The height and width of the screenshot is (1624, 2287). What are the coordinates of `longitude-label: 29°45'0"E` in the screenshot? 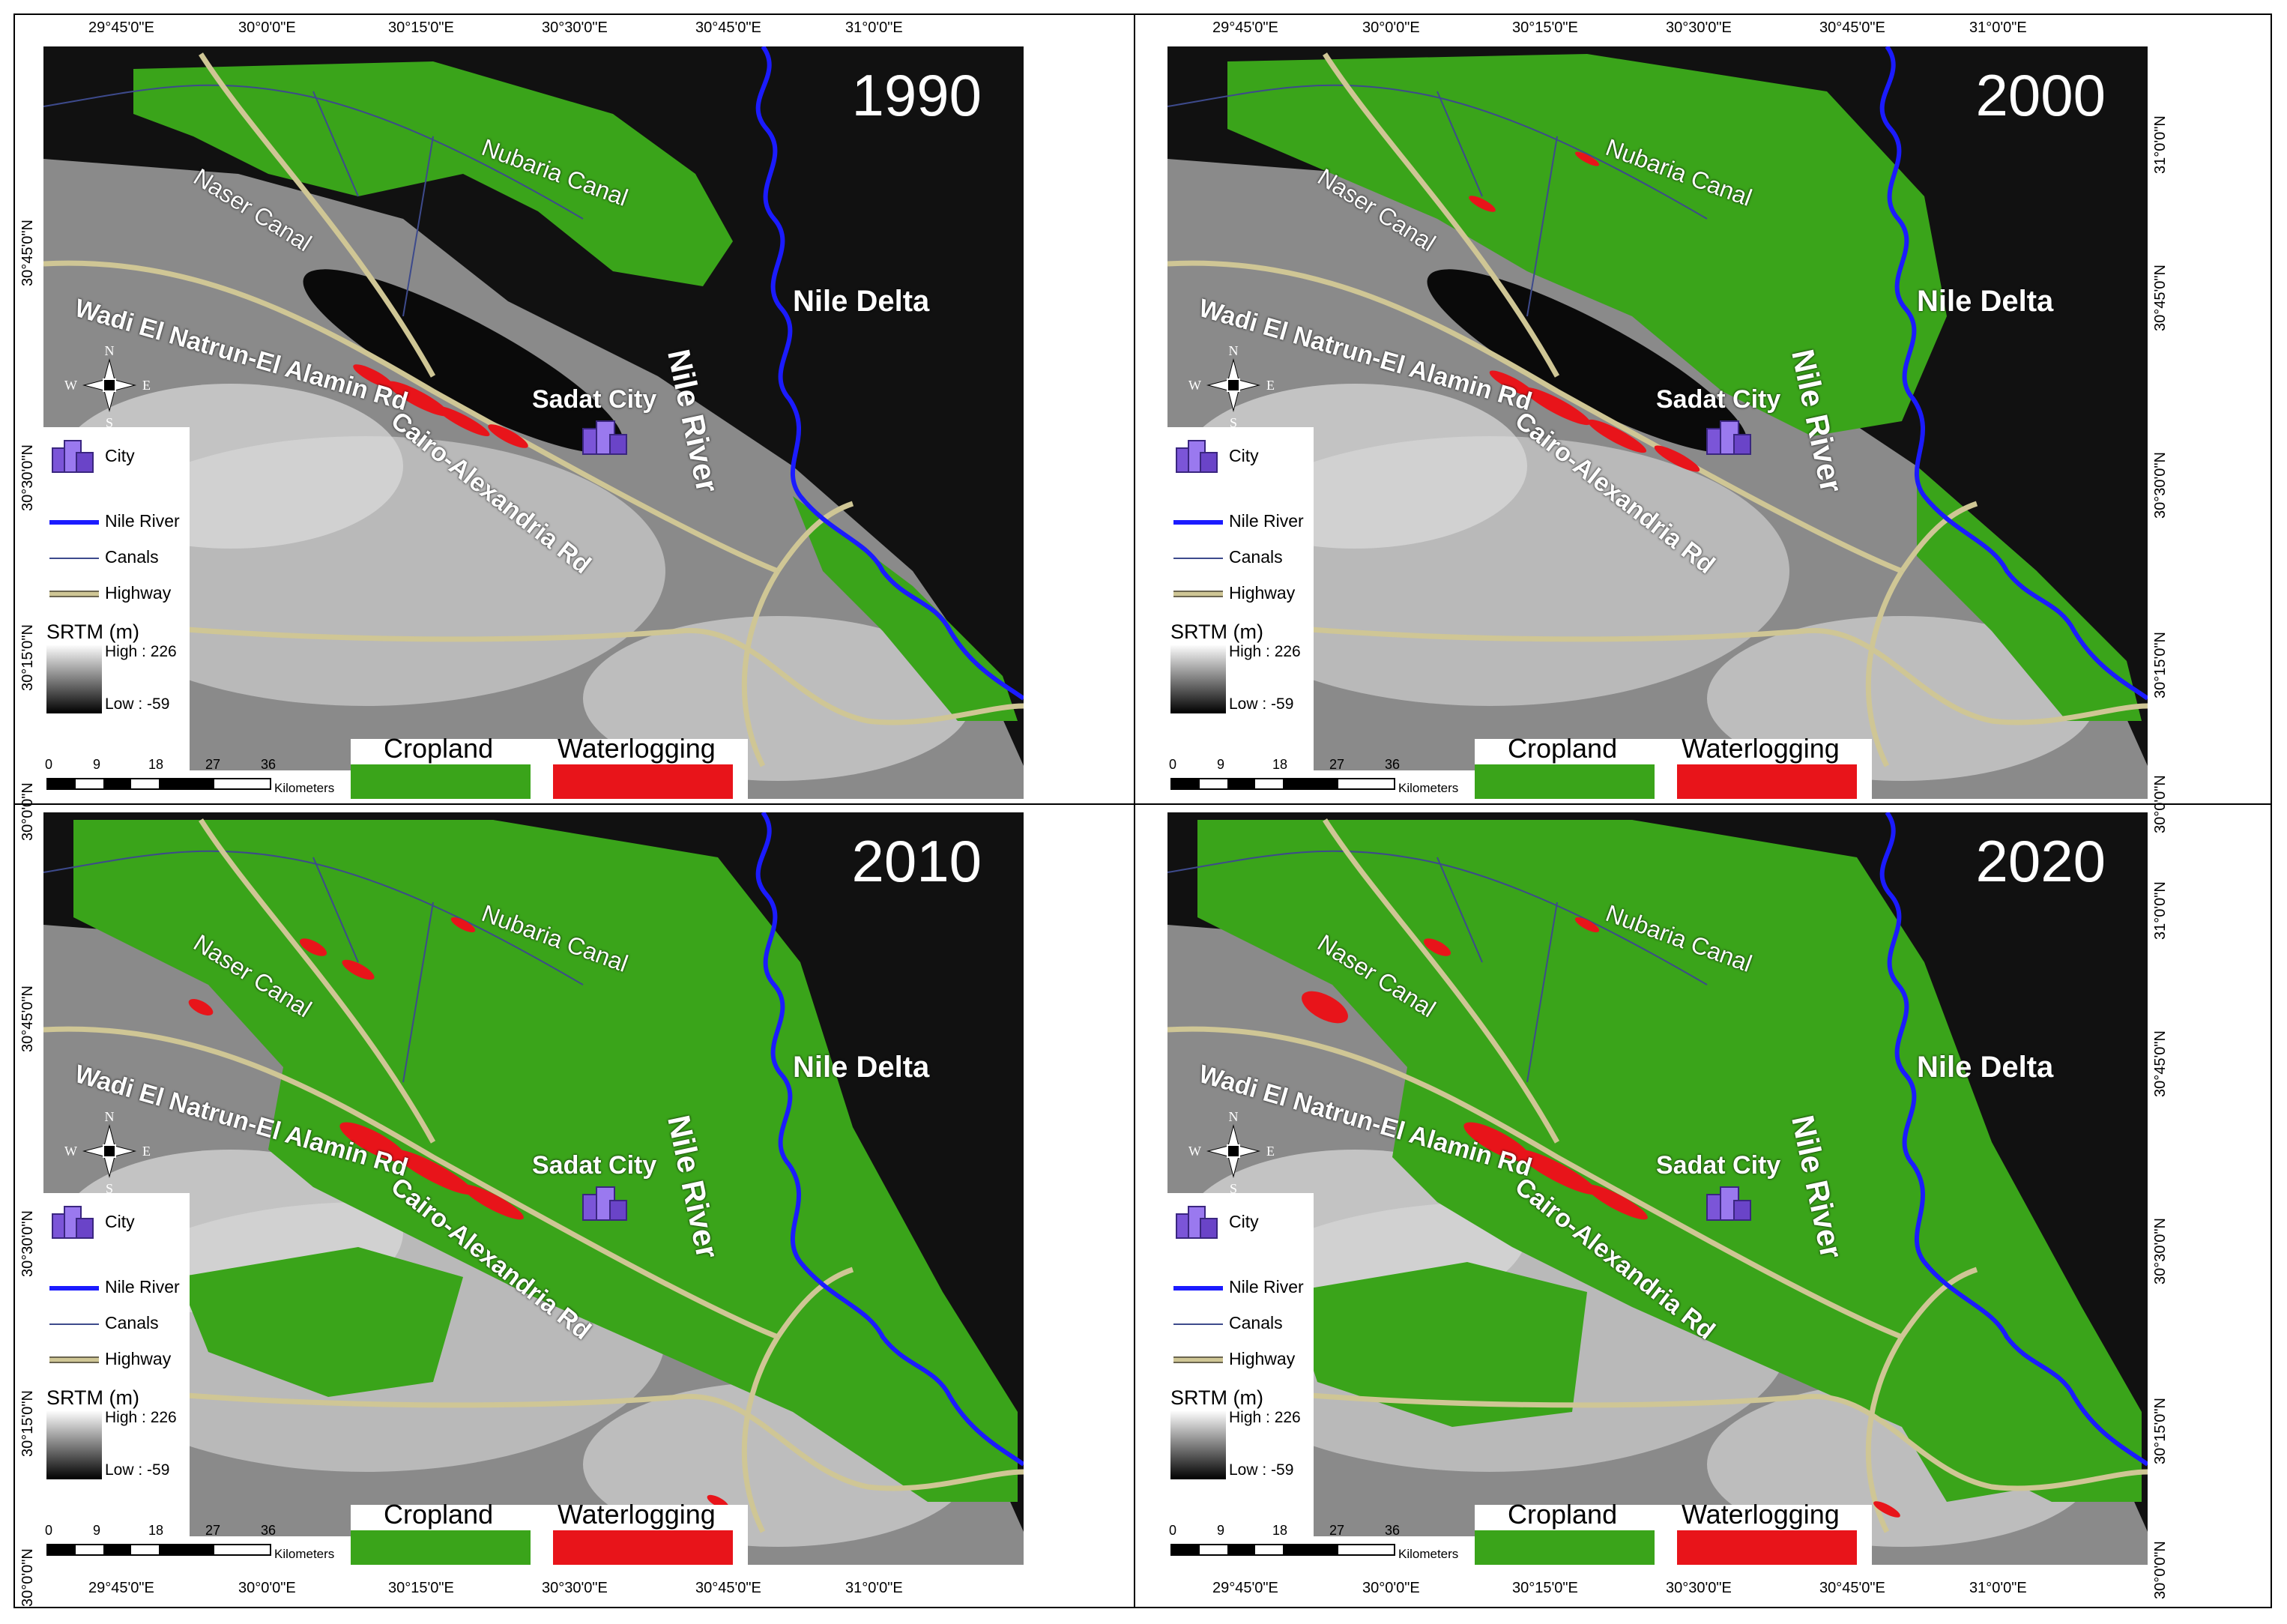 It's located at (121, 1588).